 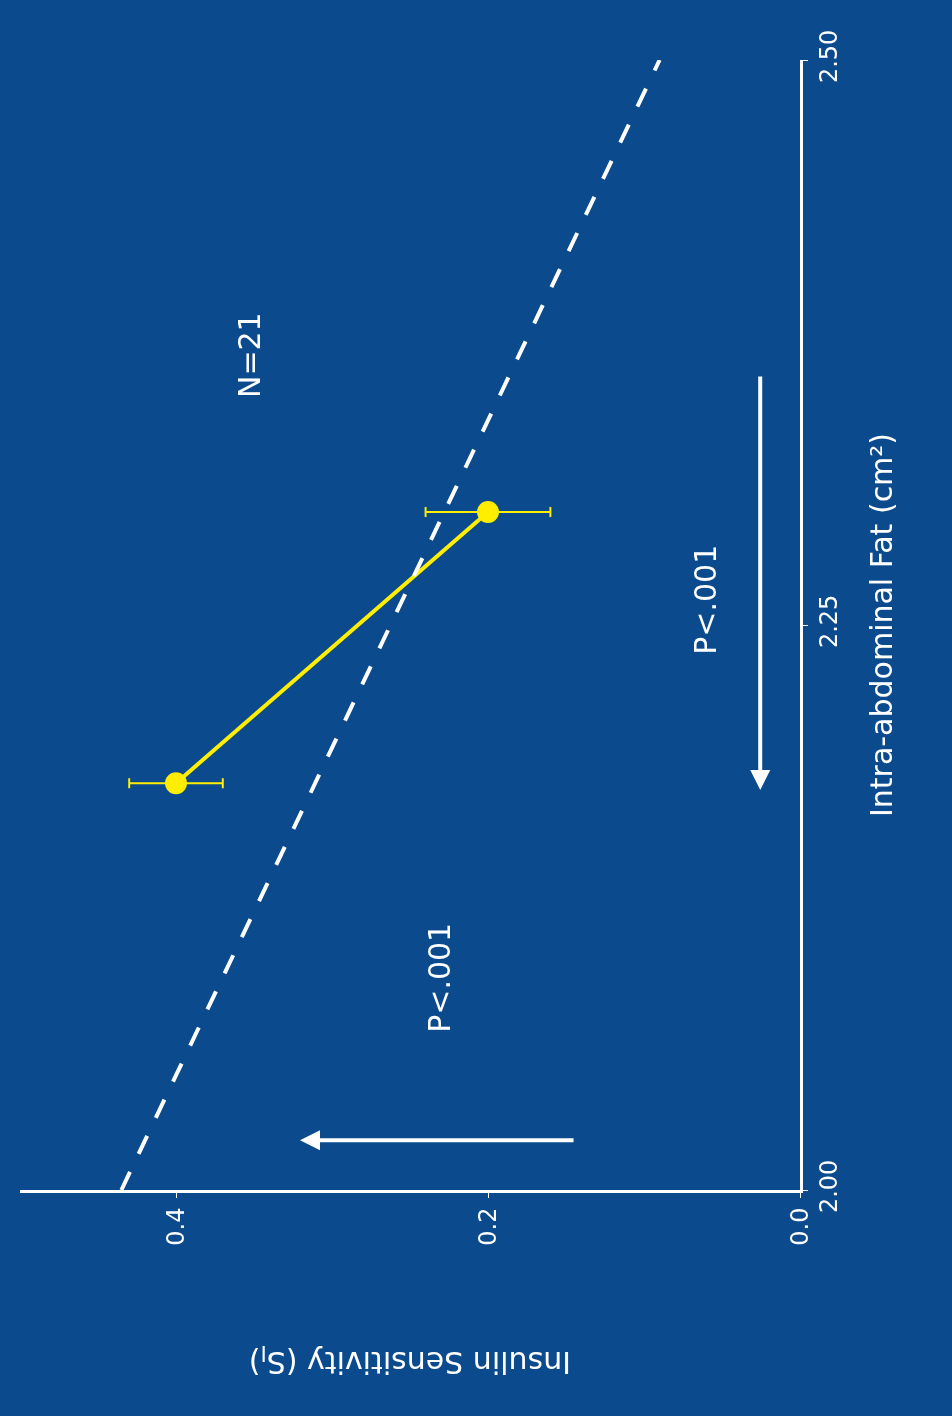 What do you see at coordinates (828, 621) in the screenshot?
I see `y-tick-label: 2.25` at bounding box center [828, 621].